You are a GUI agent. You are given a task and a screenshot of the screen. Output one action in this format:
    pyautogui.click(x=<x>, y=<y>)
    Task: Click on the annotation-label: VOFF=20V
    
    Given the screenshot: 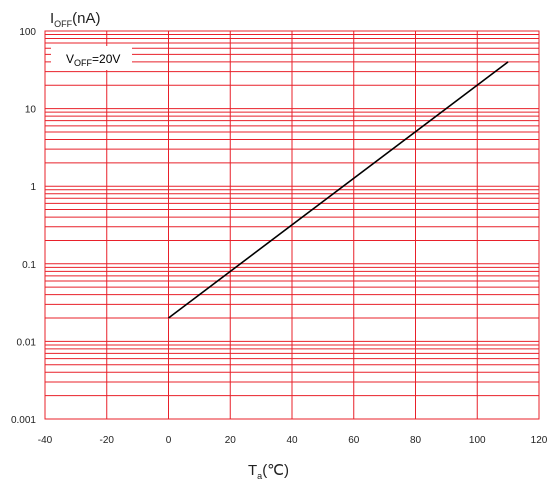 What is the action you would take?
    pyautogui.click(x=93, y=60)
    